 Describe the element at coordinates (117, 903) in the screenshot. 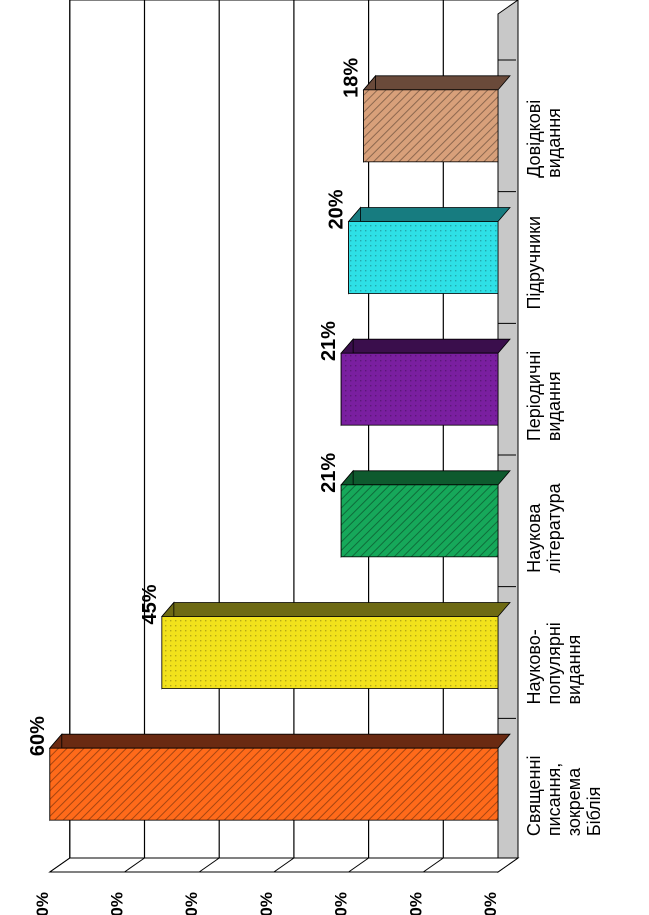

I see `y-tick-label: 50%` at that location.